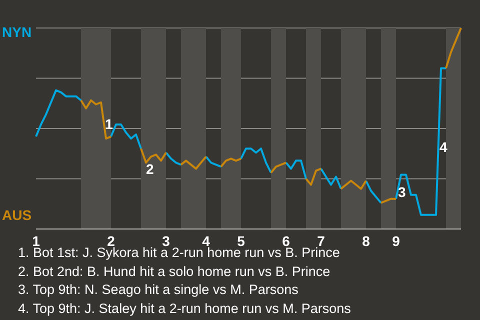  What do you see at coordinates (402, 191) in the screenshot?
I see `annotation: 3` at bounding box center [402, 191].